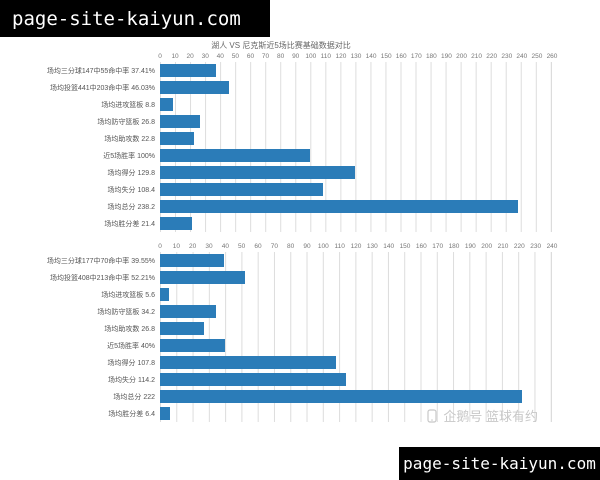 The height and width of the screenshot is (480, 600). Describe the element at coordinates (432, 415) in the screenshot. I see `penguin-account-icon` at that location.